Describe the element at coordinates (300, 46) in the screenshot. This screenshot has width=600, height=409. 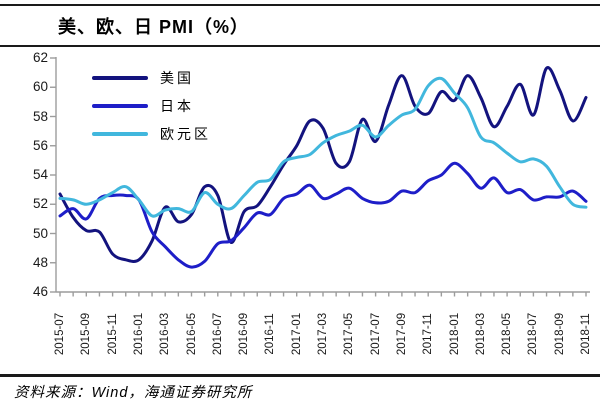
I see `title-divider-rule` at that location.